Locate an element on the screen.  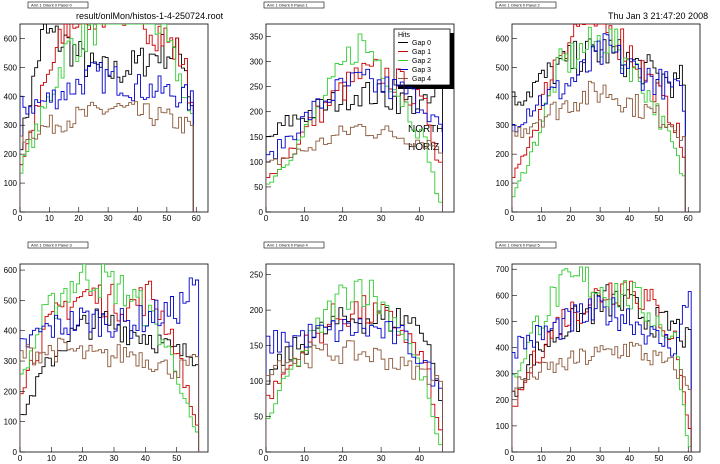
file-name-label: result/onlMon/histos-1-4-250724.root is located at coordinates (150, 16).